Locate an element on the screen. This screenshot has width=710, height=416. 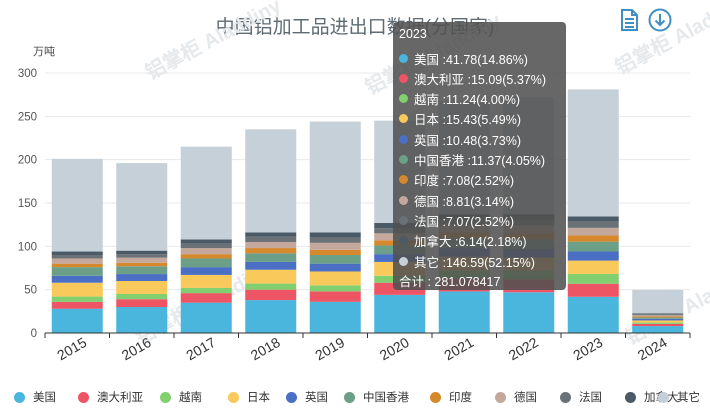
bar-segment-2018-日本 is located at coordinates (271, 276).